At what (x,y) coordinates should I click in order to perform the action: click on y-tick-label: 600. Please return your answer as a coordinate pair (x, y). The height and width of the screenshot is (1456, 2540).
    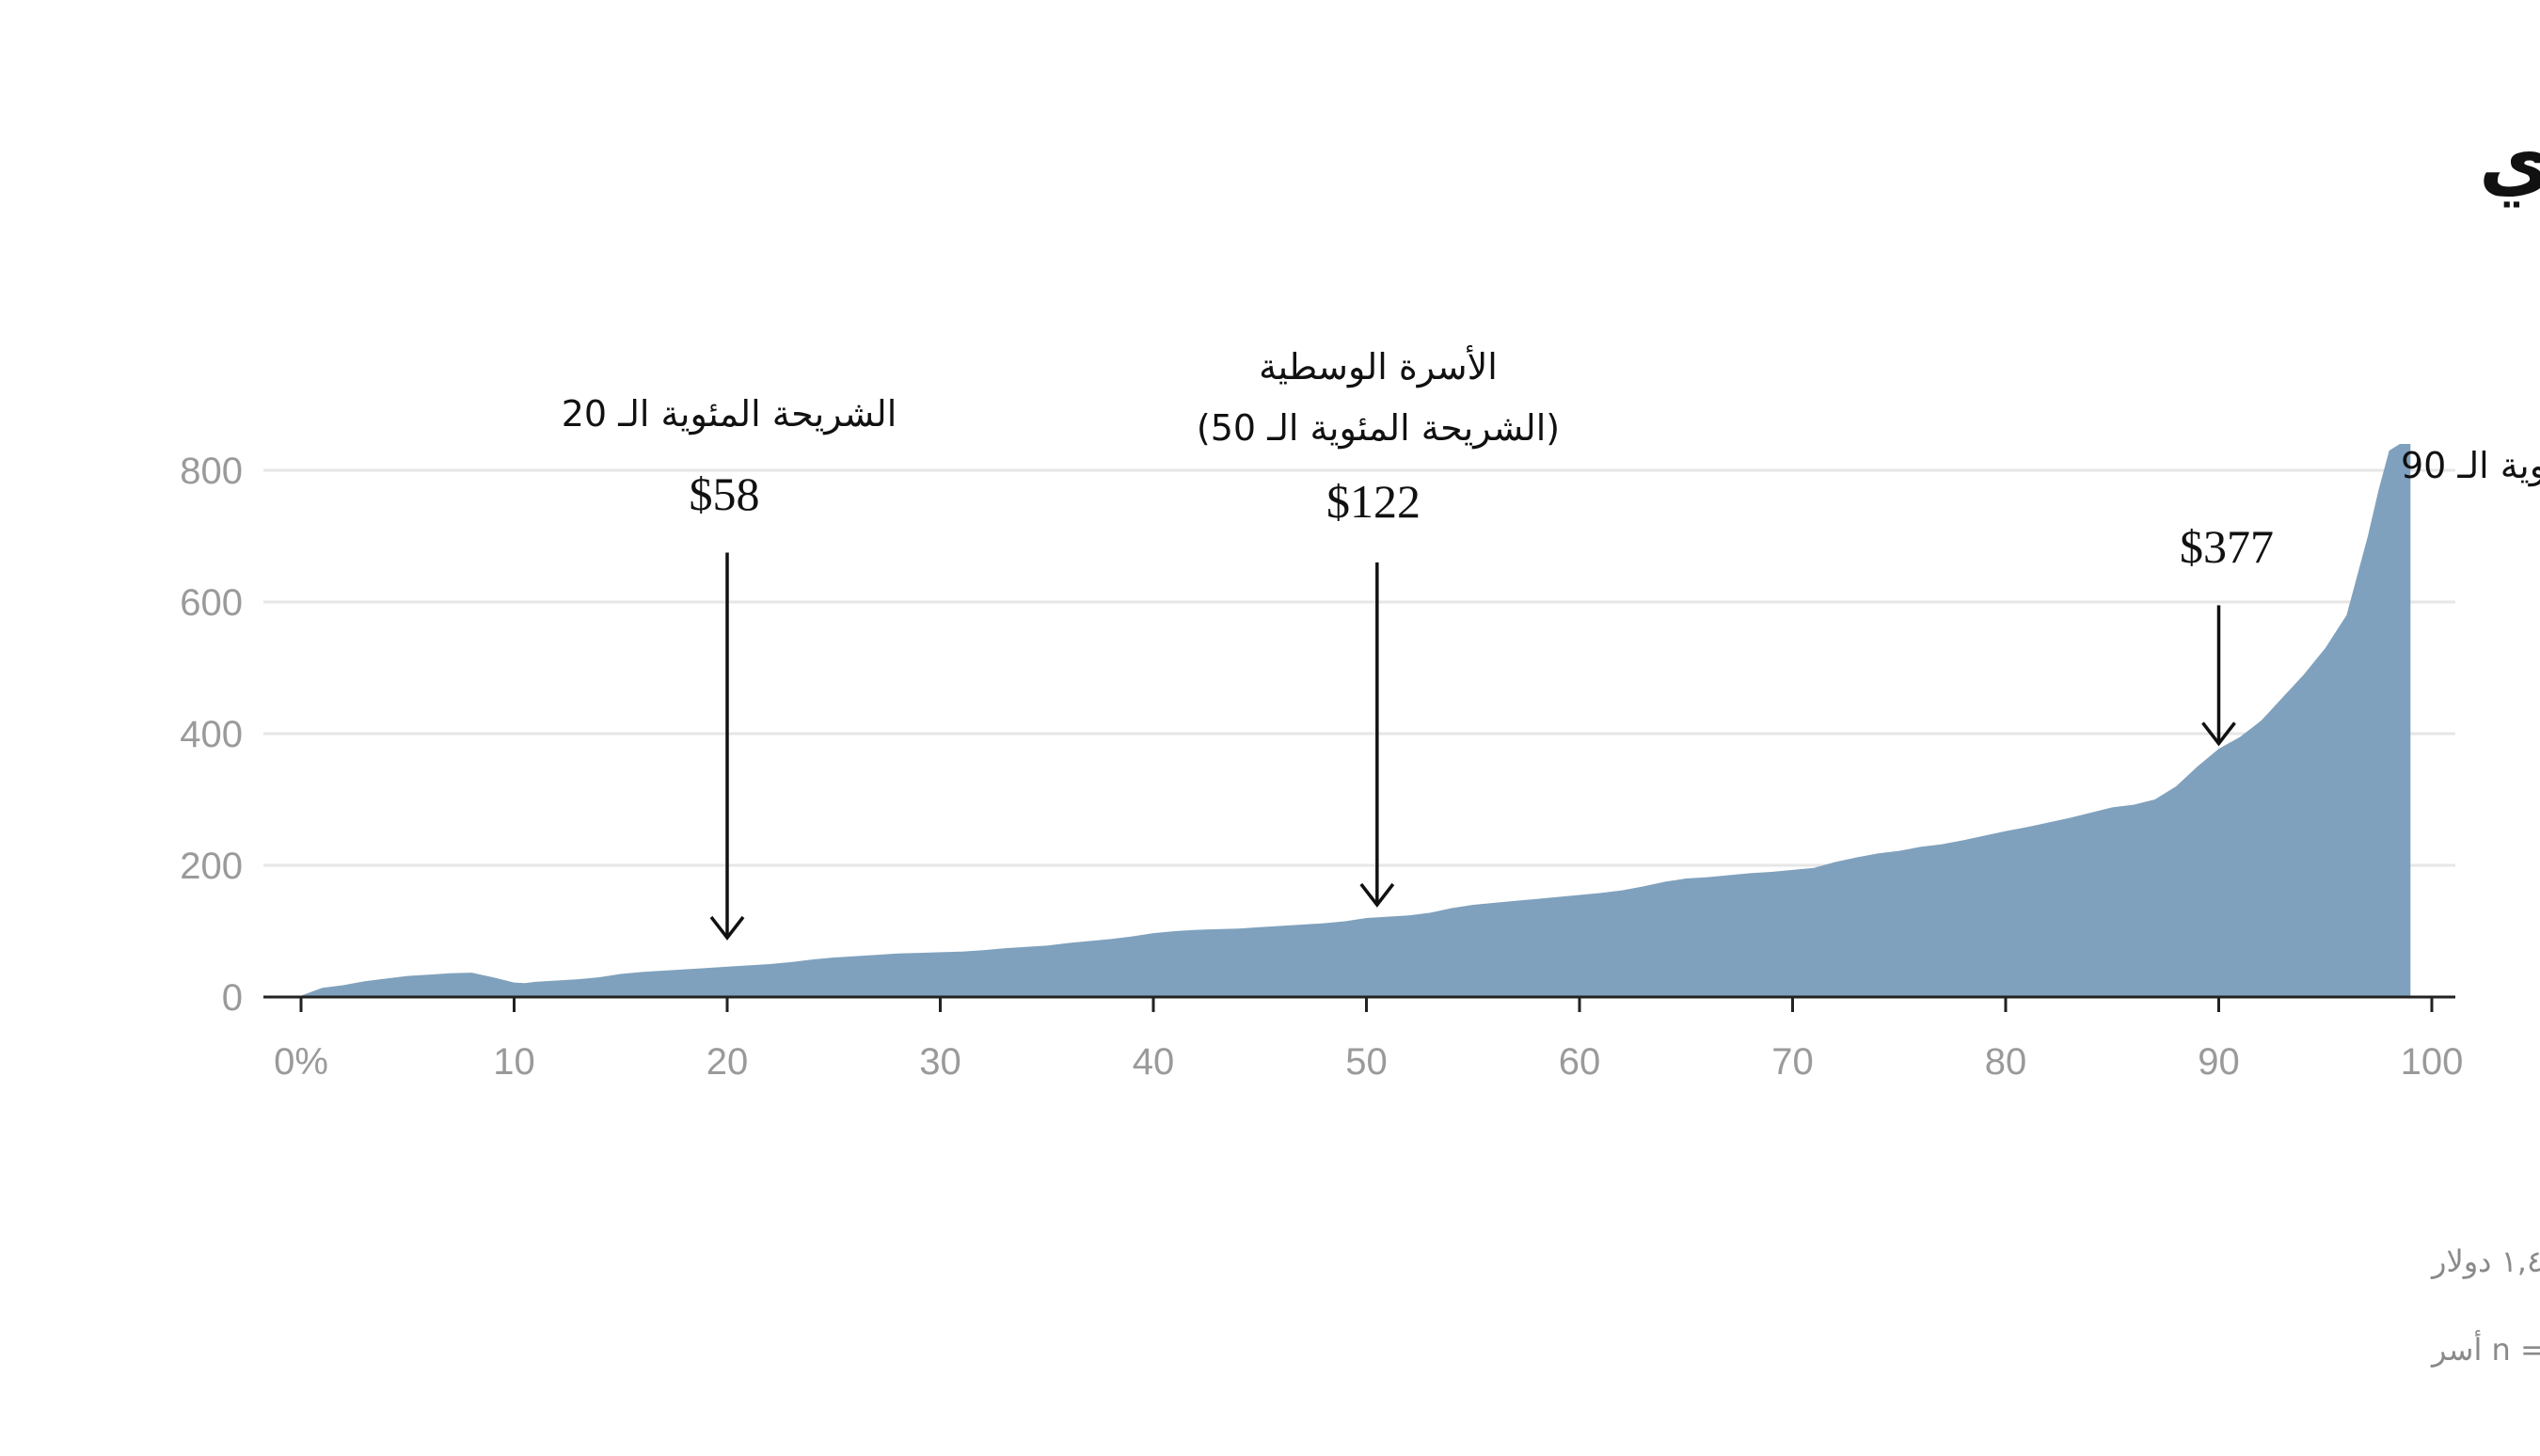
    Looking at the image, I should click on (212, 603).